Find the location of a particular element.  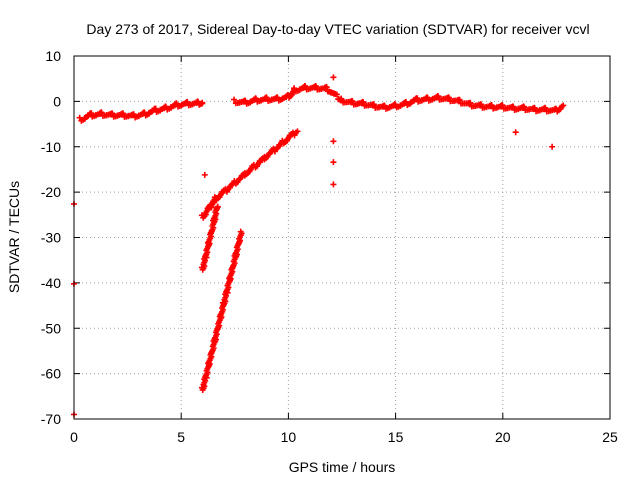

y-tick-label: -10 is located at coordinates (51, 147).